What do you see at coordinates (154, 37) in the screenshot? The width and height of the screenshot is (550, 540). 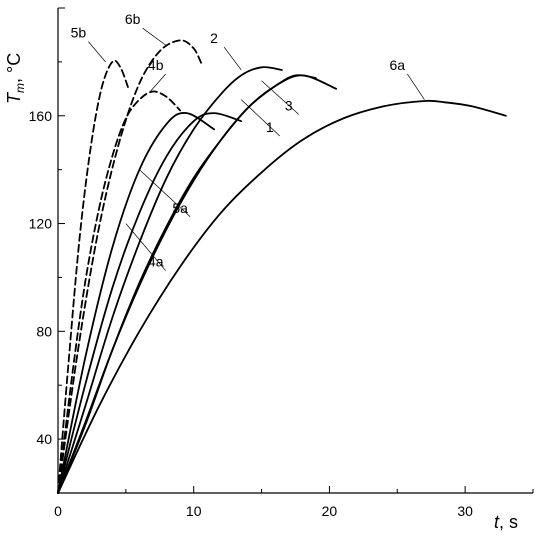 I see `leader-line-6b` at bounding box center [154, 37].